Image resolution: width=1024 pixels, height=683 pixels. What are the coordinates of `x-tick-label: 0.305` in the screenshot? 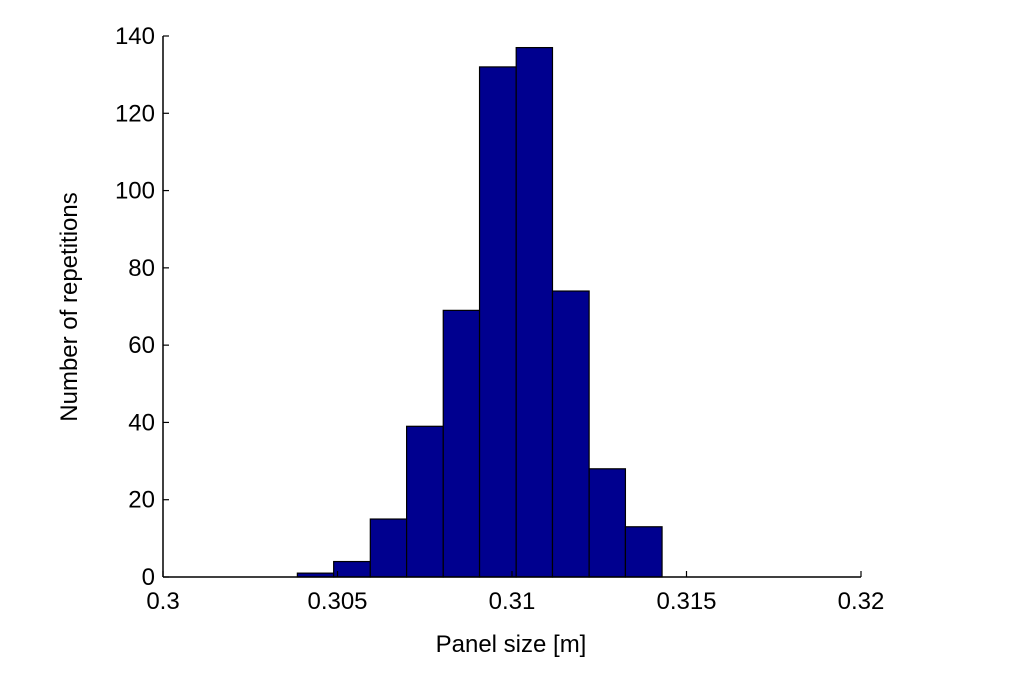 It's located at (337, 601).